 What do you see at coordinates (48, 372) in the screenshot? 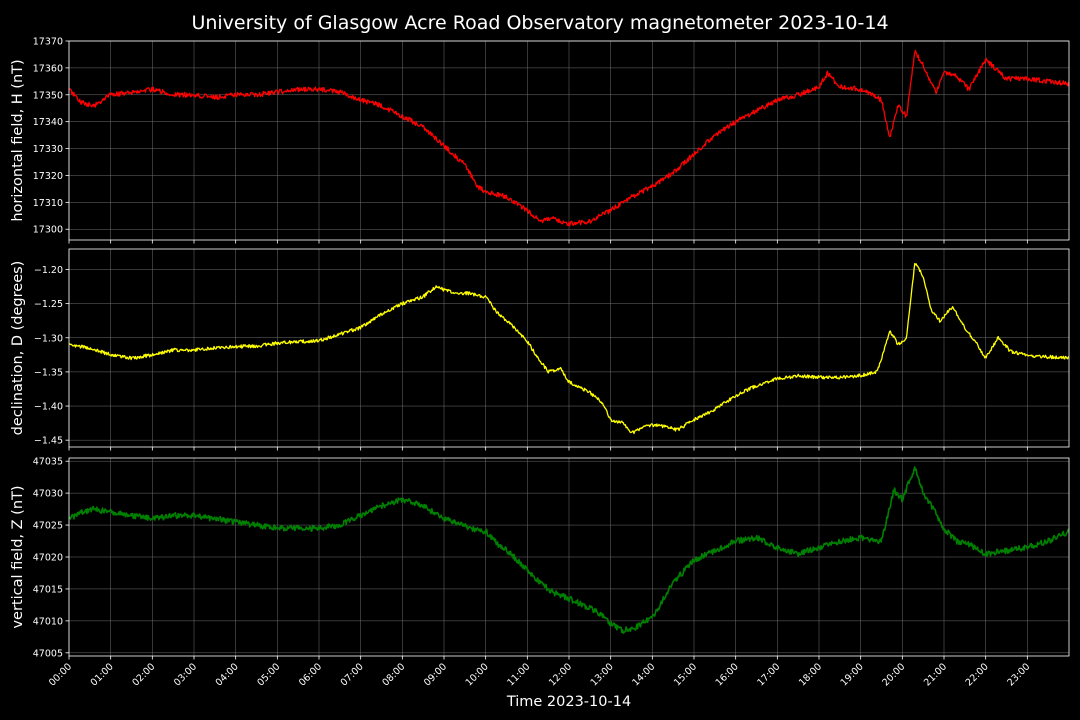
I see `y-tick-label: −1.35` at bounding box center [48, 372].